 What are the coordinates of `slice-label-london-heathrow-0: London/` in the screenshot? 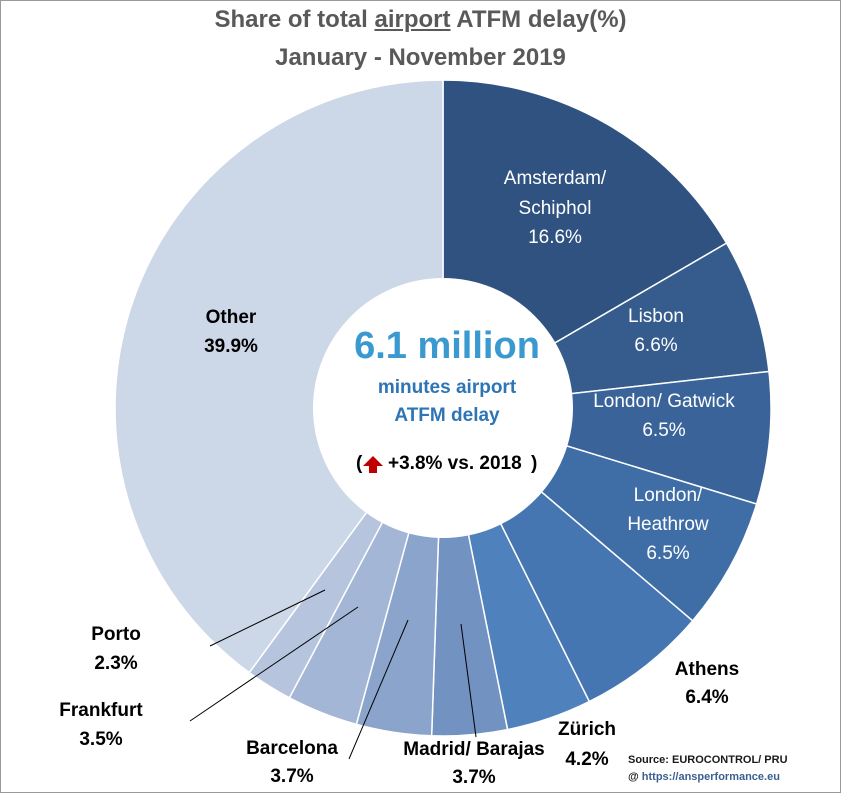 It's located at (668, 495).